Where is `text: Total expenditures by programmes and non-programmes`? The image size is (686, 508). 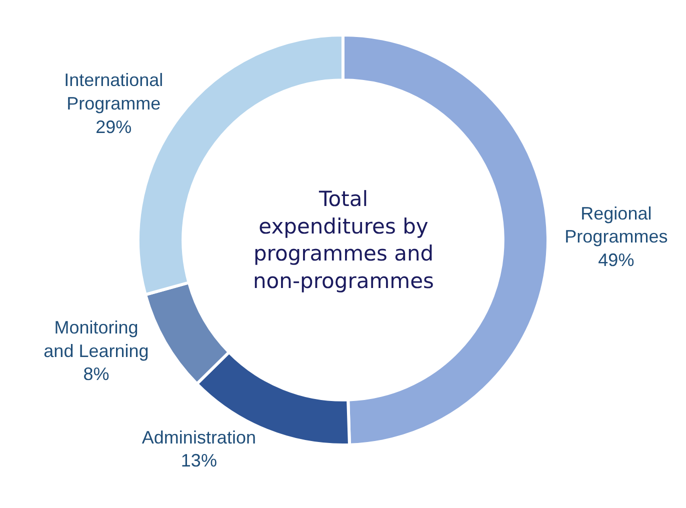 text: Total expenditures by programmes and non-programmes is located at coordinates (343, 240).